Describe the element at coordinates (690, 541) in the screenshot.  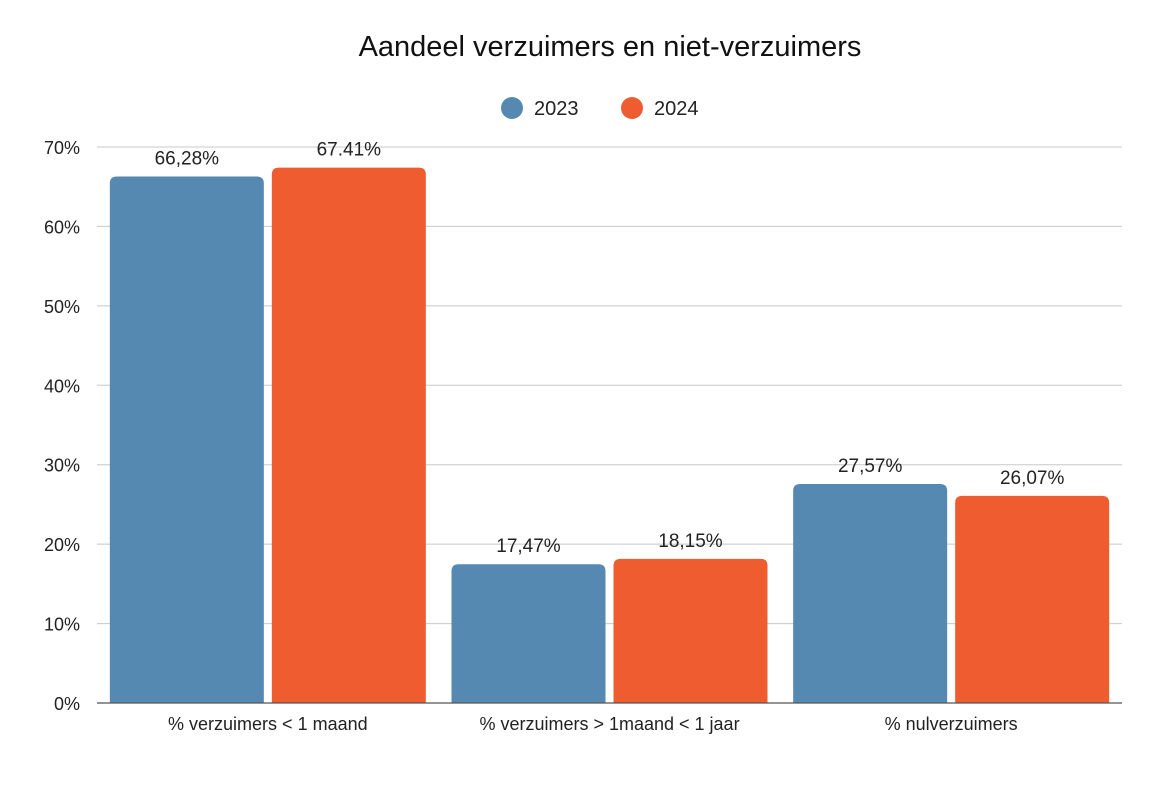
I see `data-label: 18,15%` at that location.